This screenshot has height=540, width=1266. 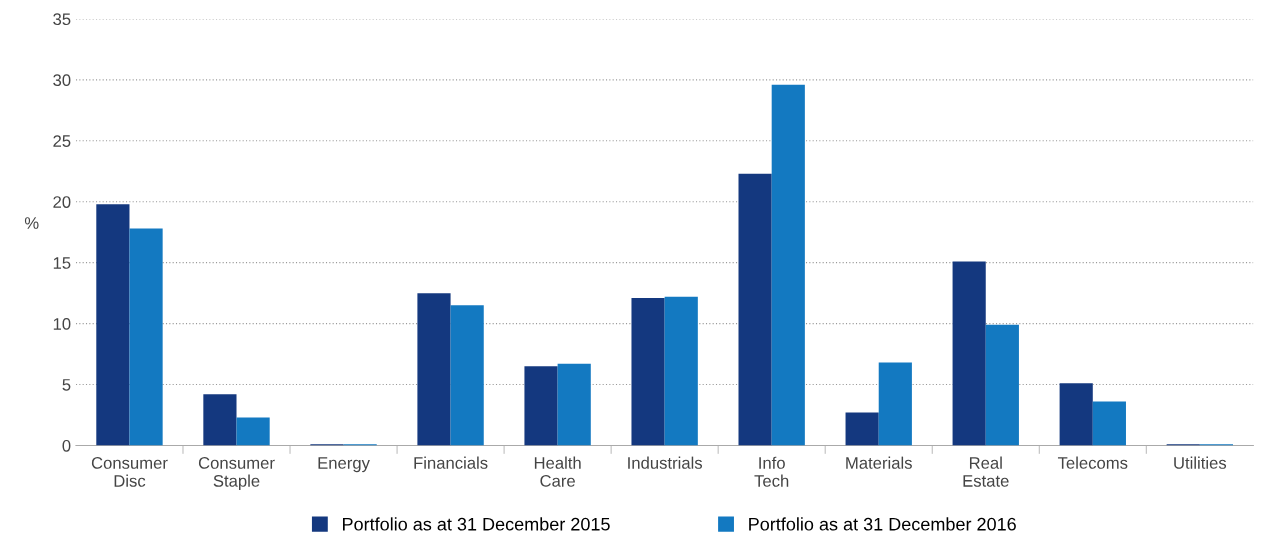 What do you see at coordinates (771, 471) in the screenshot?
I see `x-tick-label: Info Tech` at bounding box center [771, 471].